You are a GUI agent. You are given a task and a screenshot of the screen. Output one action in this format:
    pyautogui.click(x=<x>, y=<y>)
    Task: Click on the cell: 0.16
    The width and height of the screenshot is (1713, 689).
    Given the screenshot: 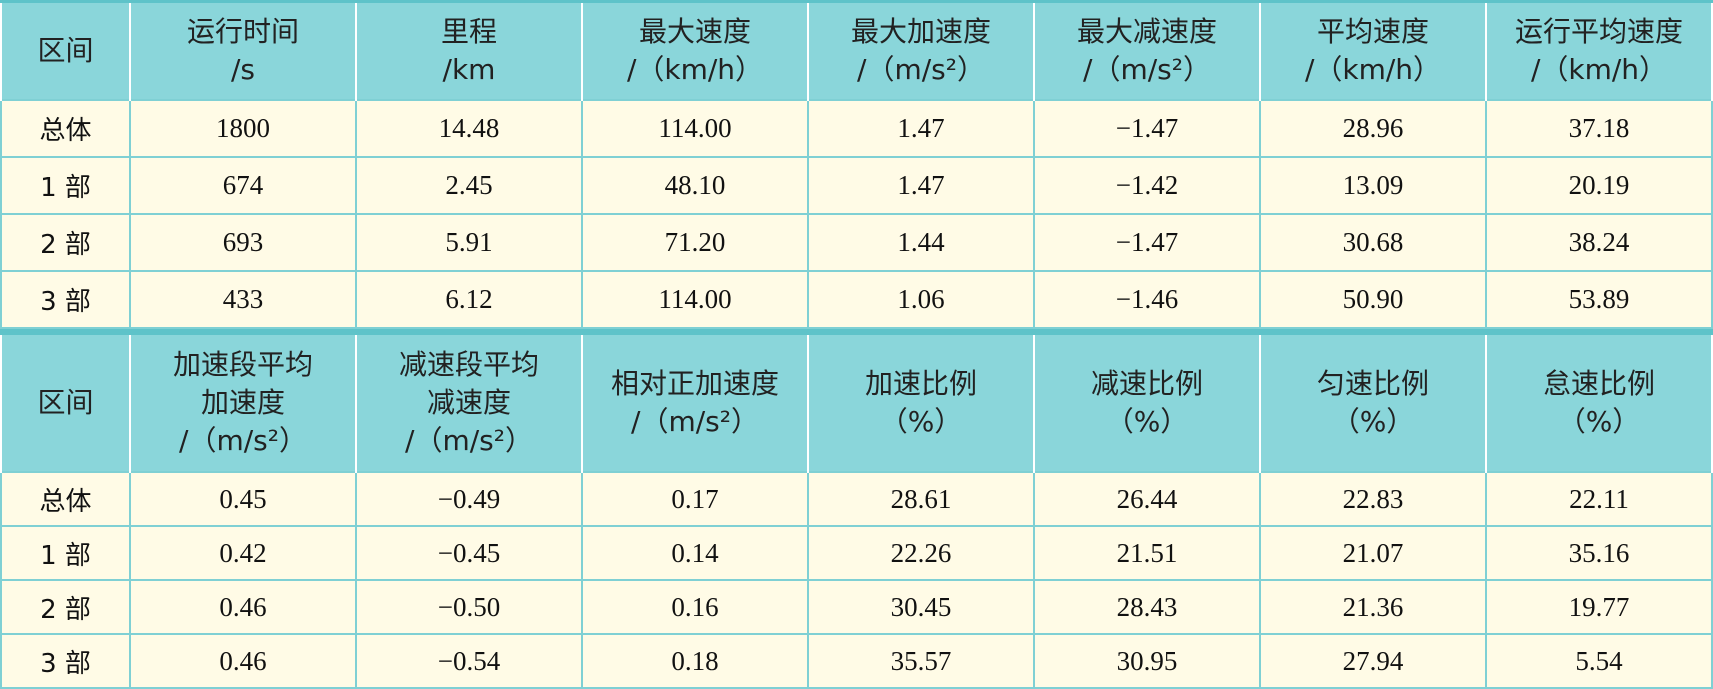 What is the action you would take?
    pyautogui.click(x=695, y=607)
    